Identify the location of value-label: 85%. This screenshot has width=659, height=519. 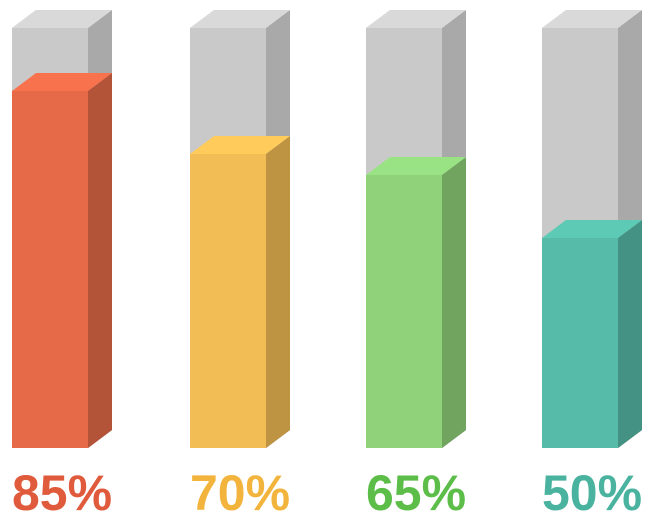
(62, 492).